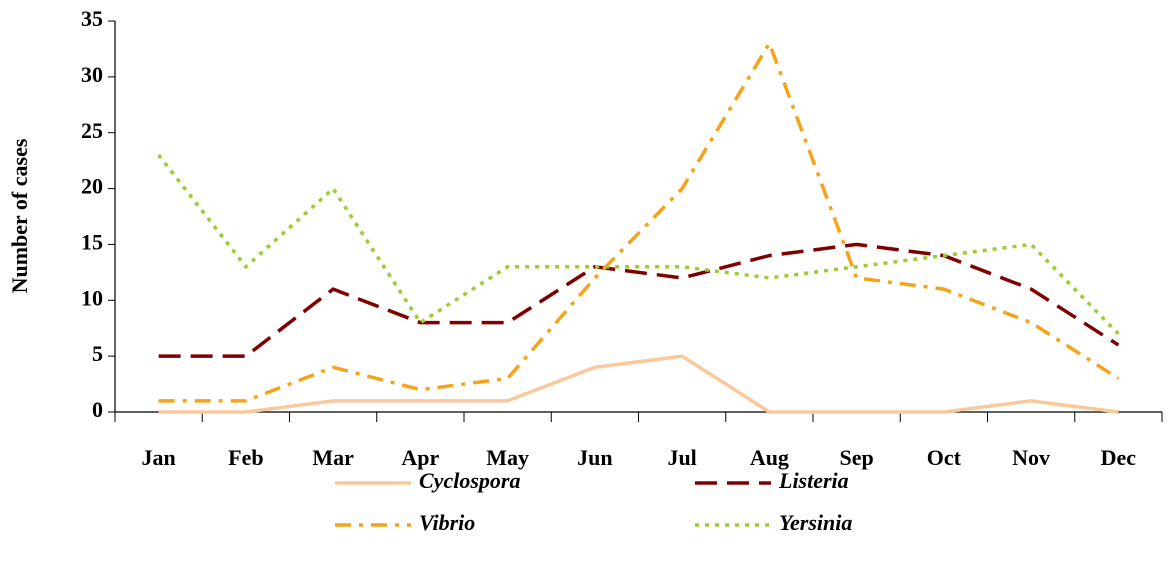  What do you see at coordinates (507, 457) in the screenshot?
I see `x-tick-label: May` at bounding box center [507, 457].